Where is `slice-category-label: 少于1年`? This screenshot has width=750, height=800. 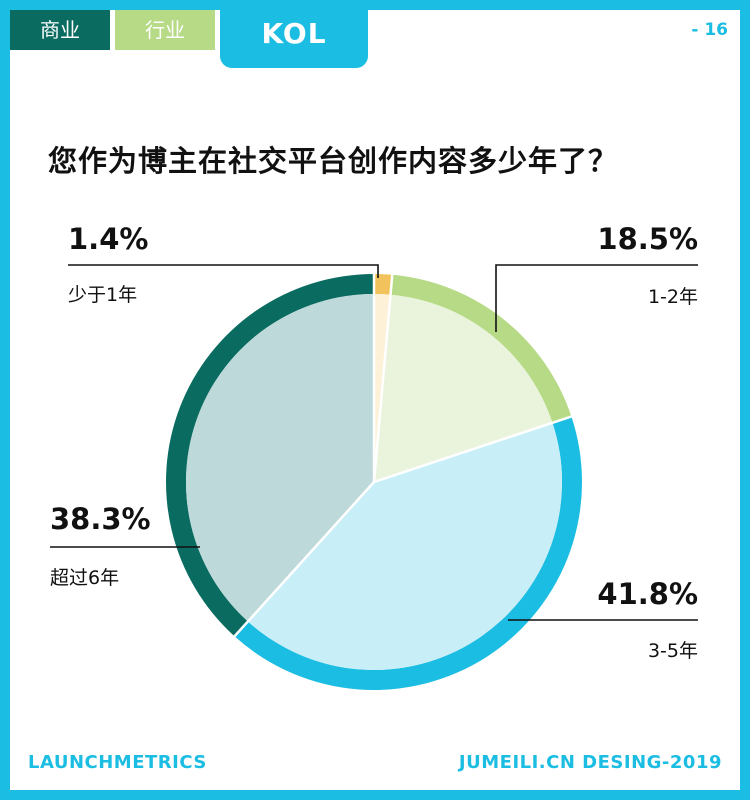 slice-category-label: 少于1年 is located at coordinates (103, 295).